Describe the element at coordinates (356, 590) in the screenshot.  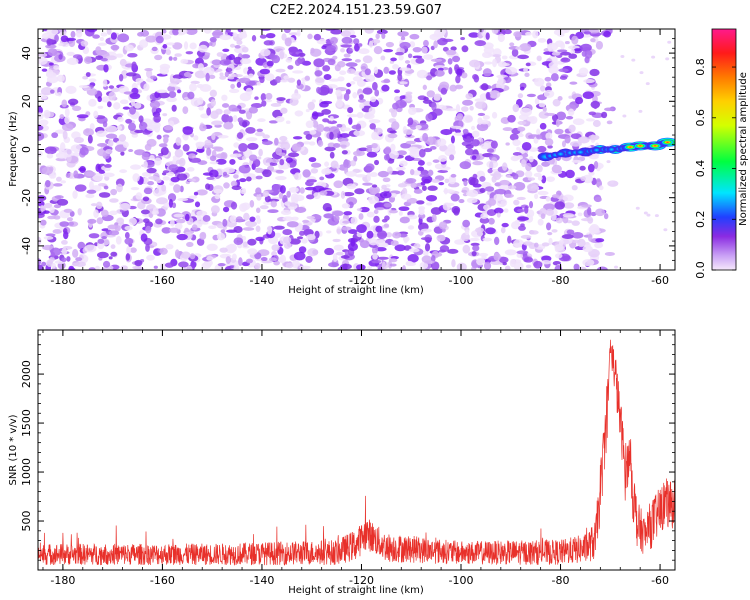
I see `snr-x-label: Height of straight line (km)` at that location.